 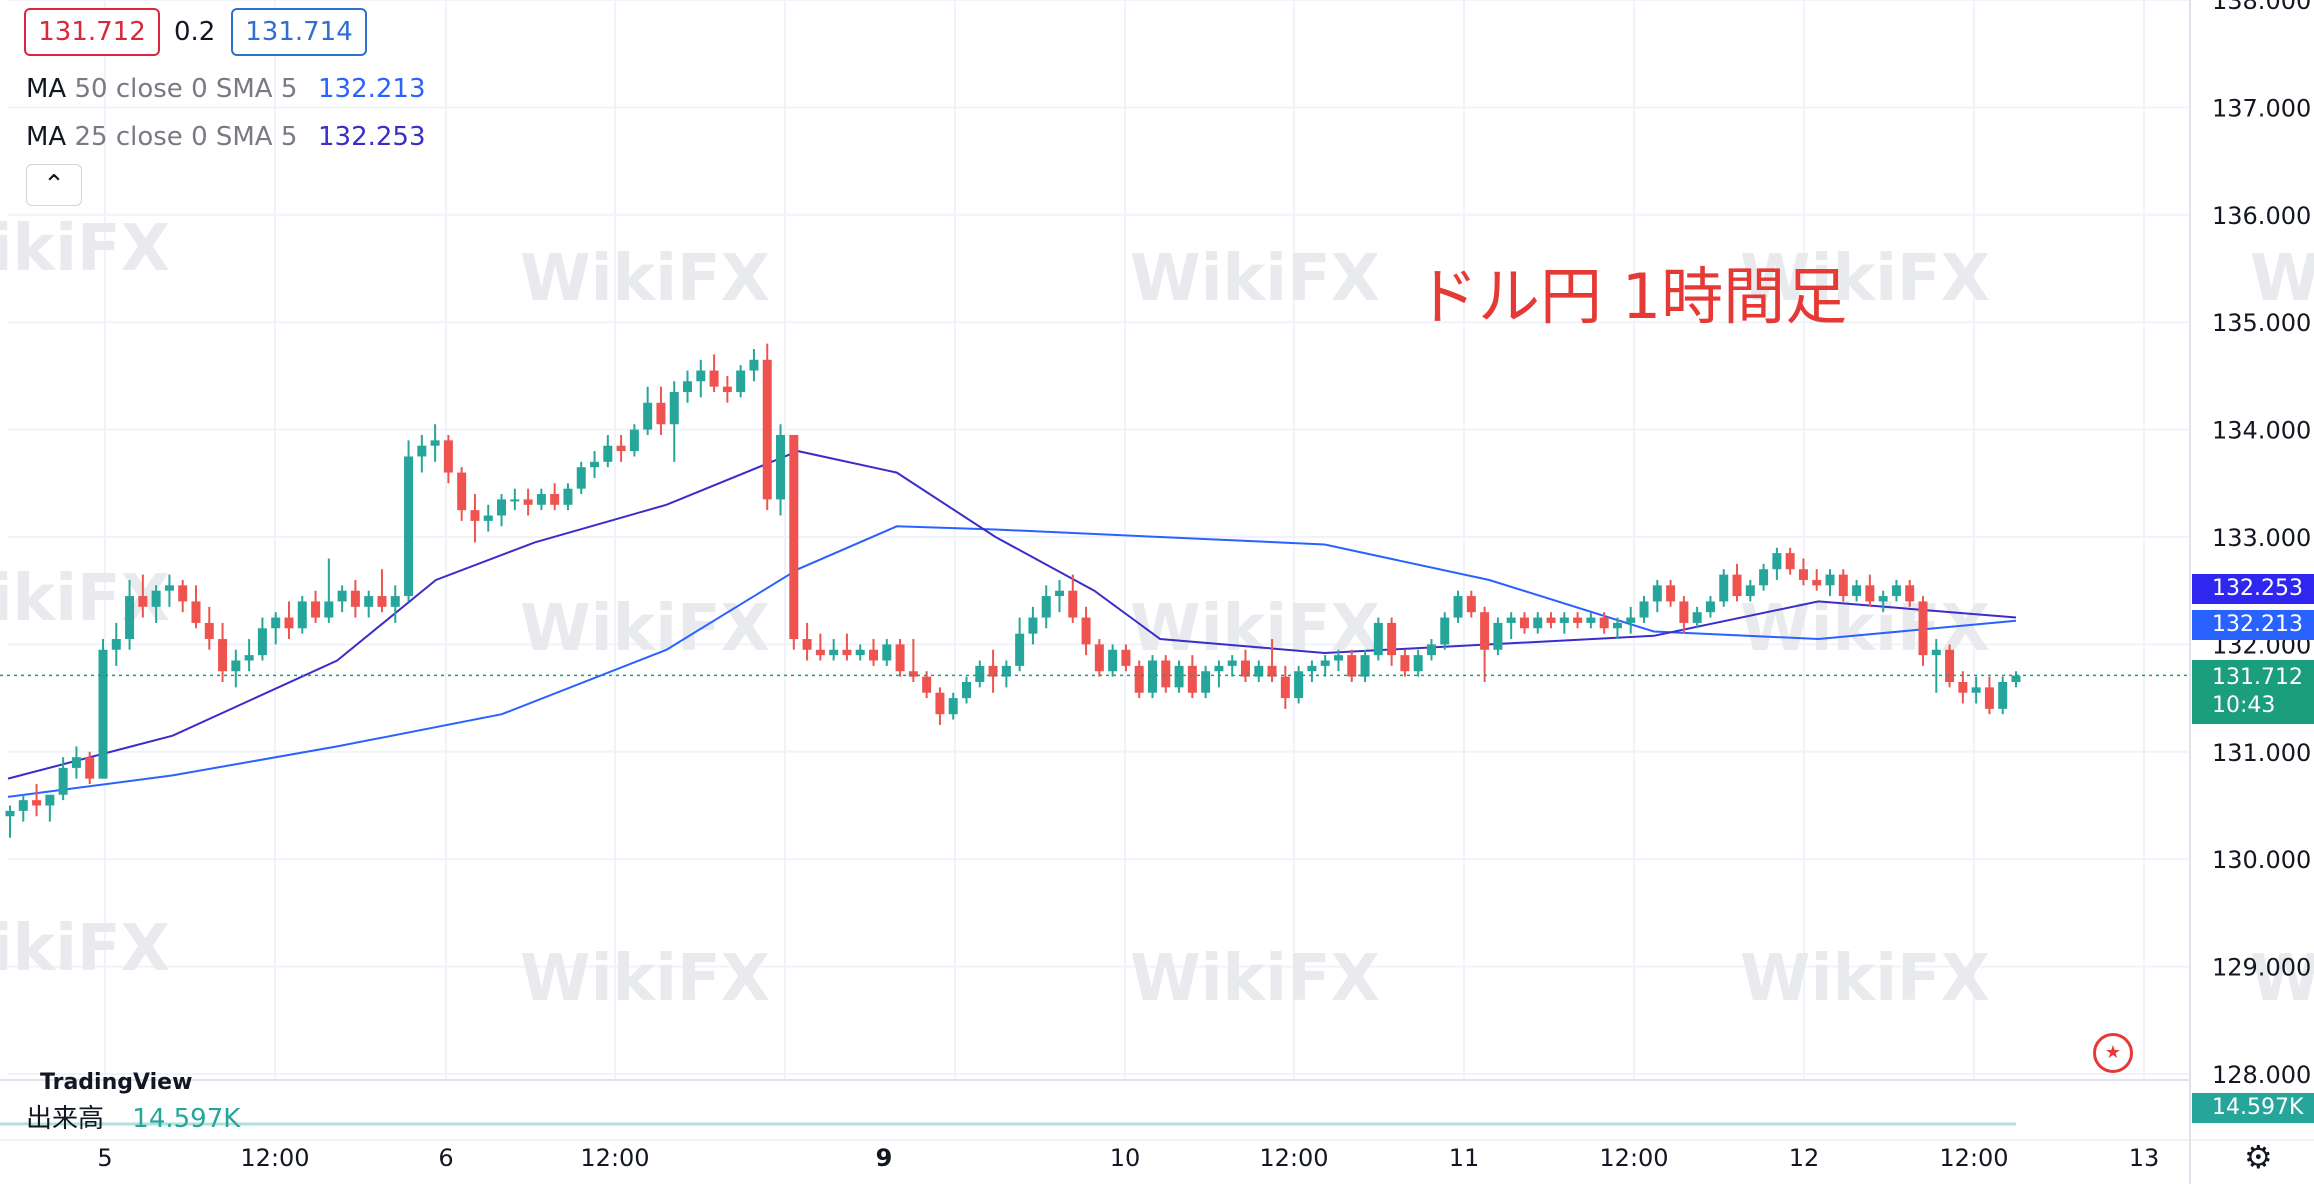 I want to click on ma25-params: 25 close 0 SMA 5, so click(x=186, y=137).